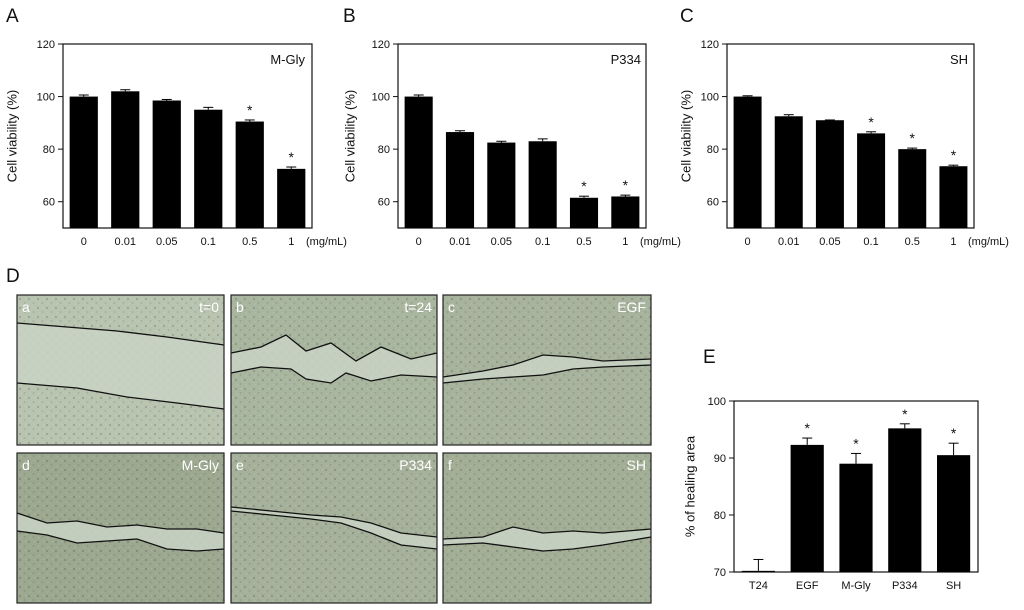 This screenshot has height=610, width=1024. Describe the element at coordinates (349, 16) in the screenshot. I see `panel-letter-b: B` at that location.